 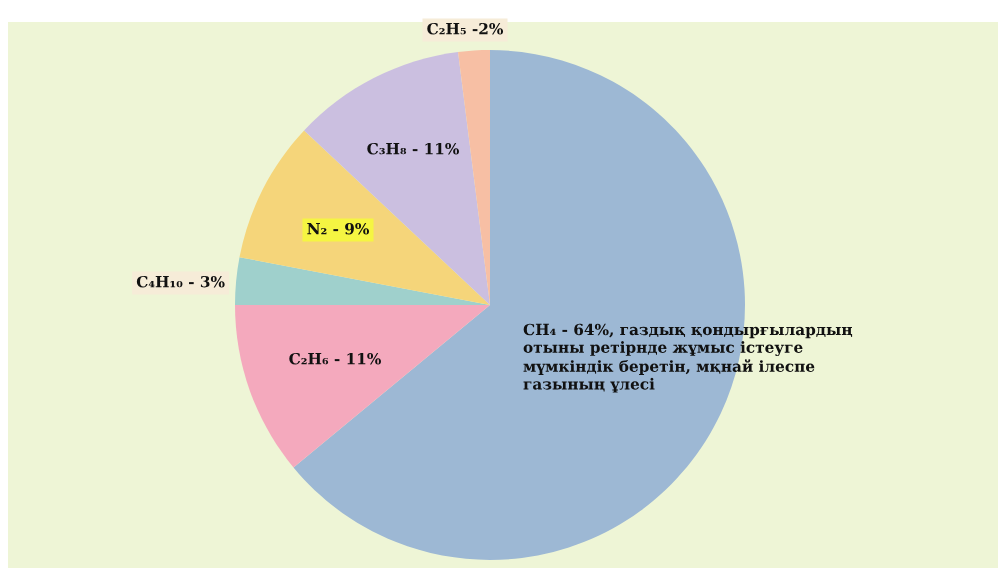 What do you see at coordinates (338, 228) in the screenshot?
I see `slice-label: N₂ - 9%` at bounding box center [338, 228].